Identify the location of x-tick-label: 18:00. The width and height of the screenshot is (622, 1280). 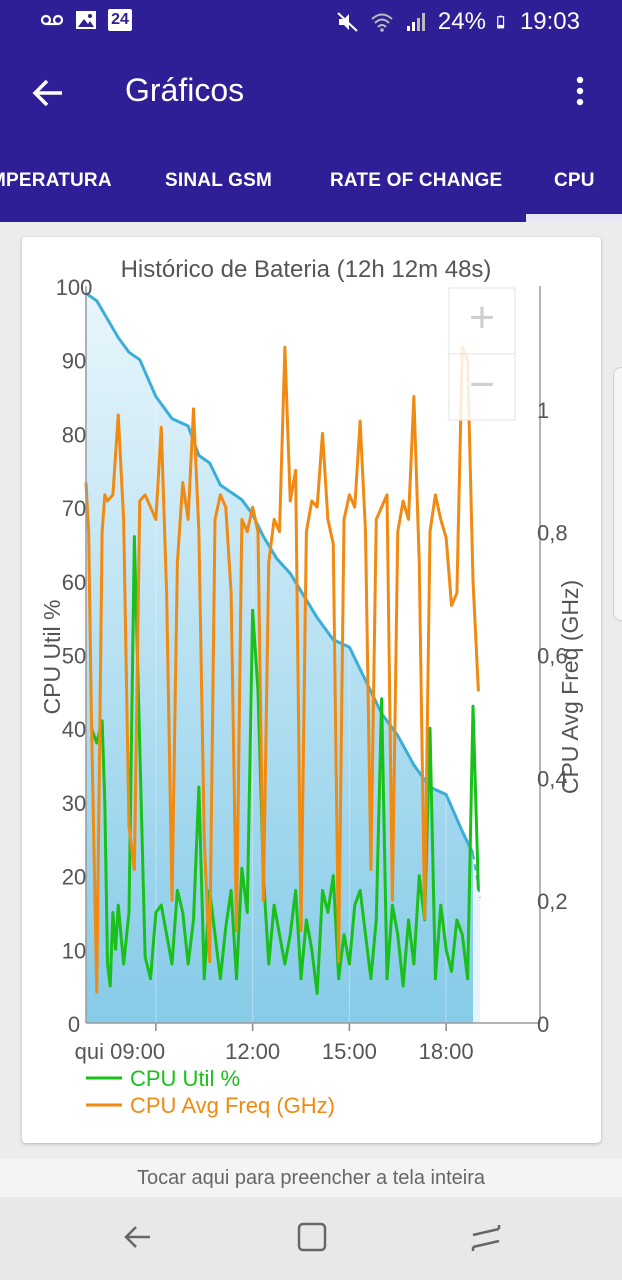
(446, 1051).